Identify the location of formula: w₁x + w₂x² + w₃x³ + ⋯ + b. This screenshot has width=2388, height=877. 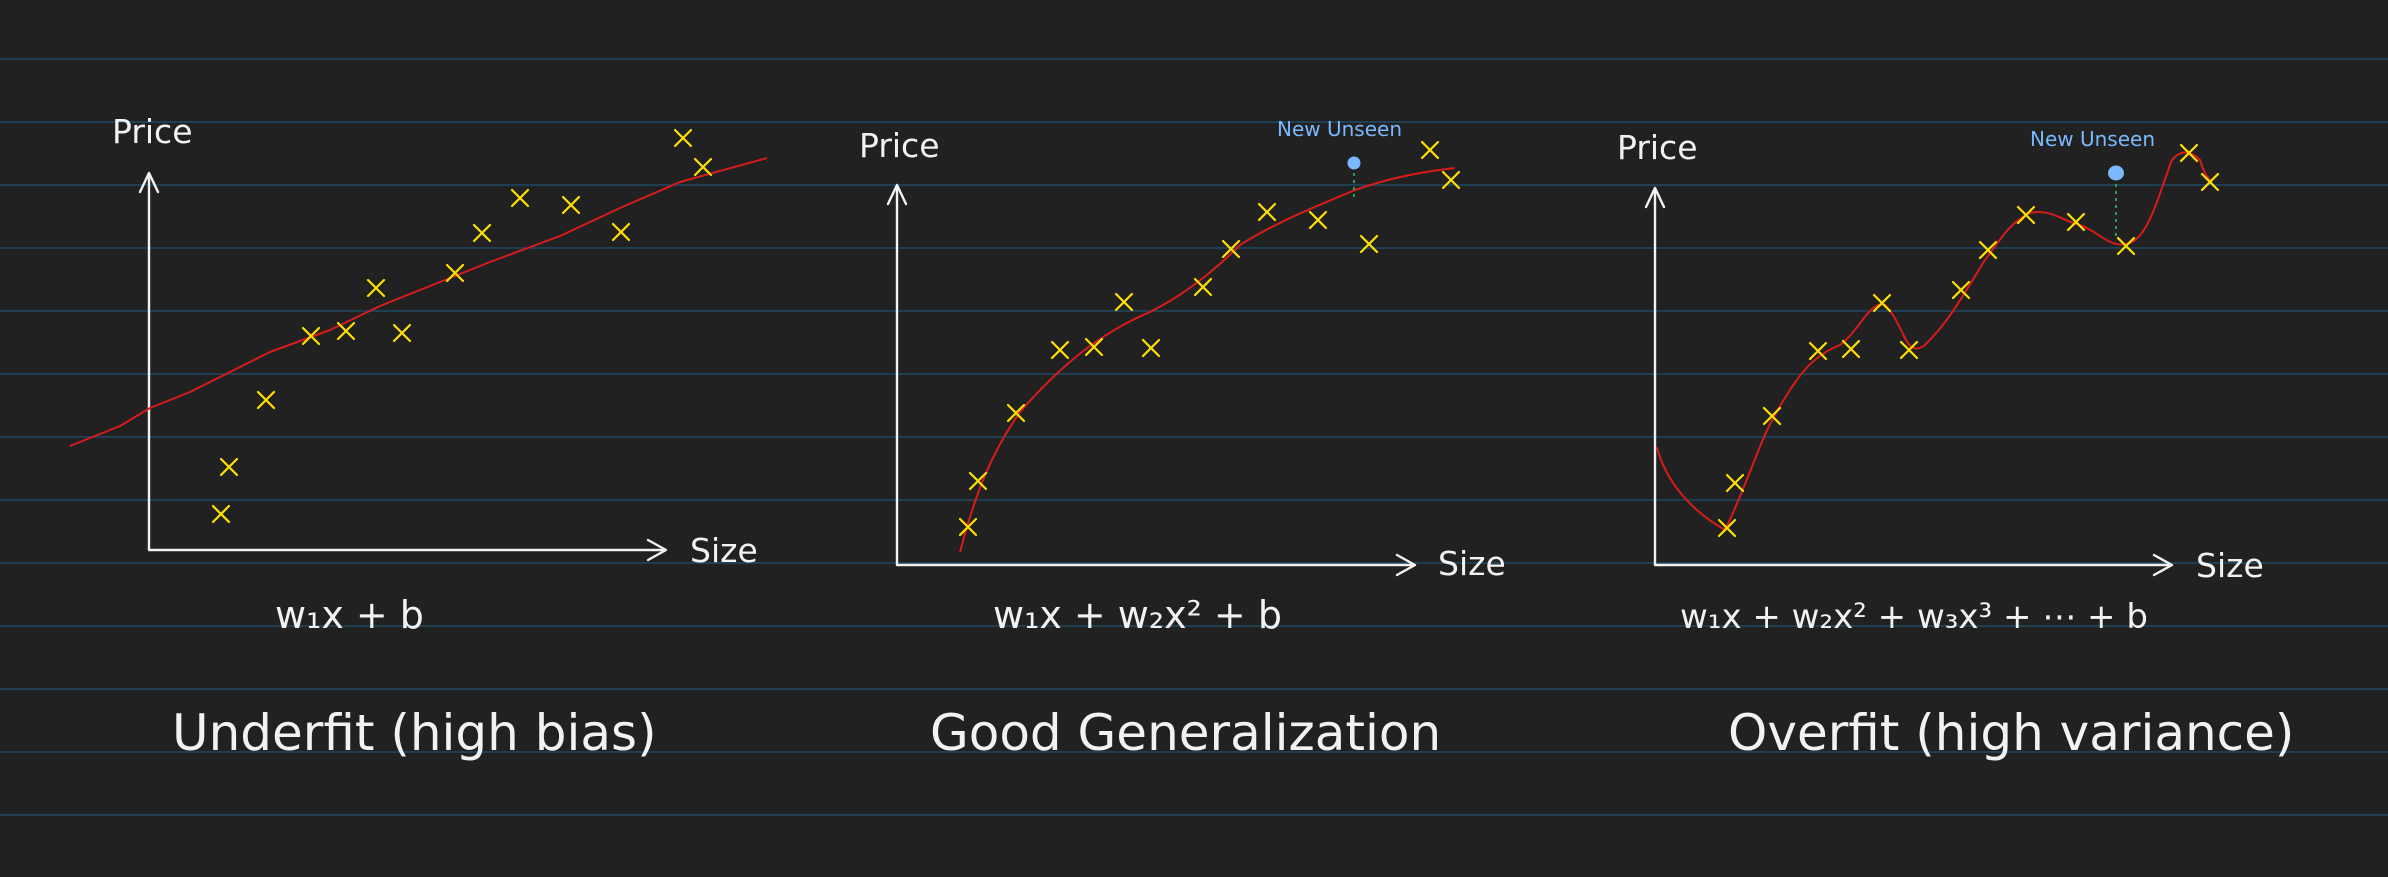
(1914, 617).